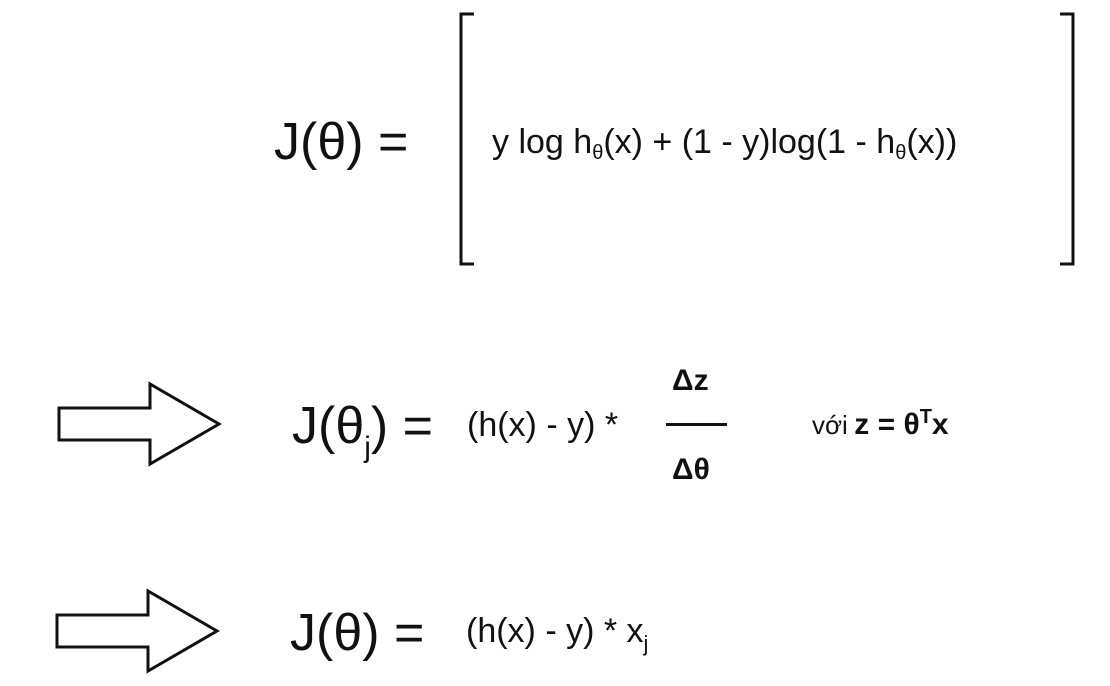  I want to click on eq3-rhs: (h(x) - y) * xj, so click(557, 634).